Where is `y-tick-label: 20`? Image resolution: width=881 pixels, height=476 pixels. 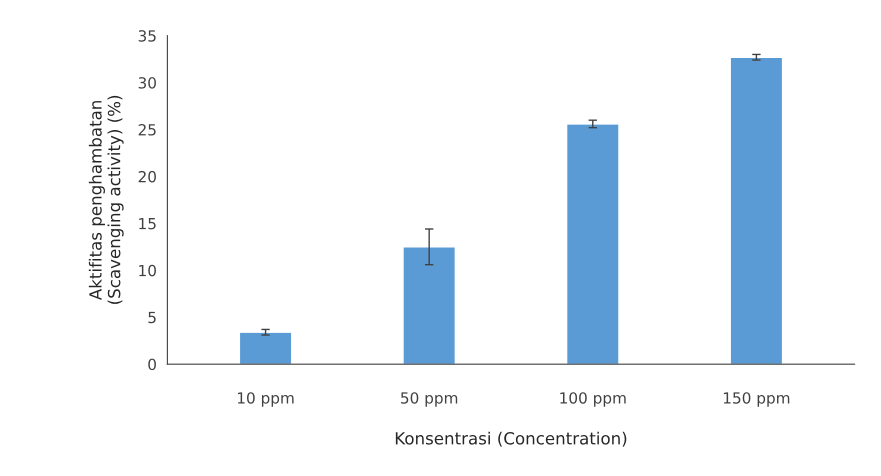 y-tick-label: 20 is located at coordinates (147, 176).